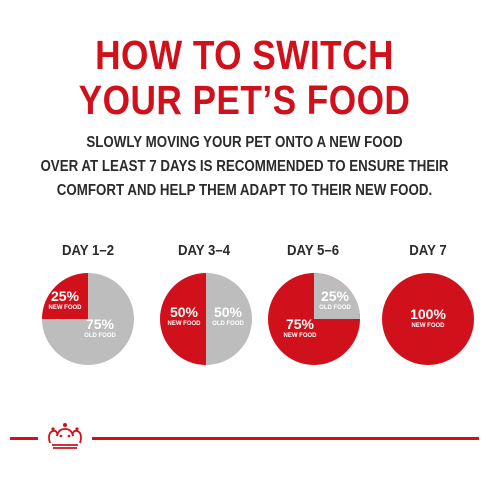  What do you see at coordinates (244, 55) in the screenshot?
I see `page-title-line-1: HOW TO SWITCH` at bounding box center [244, 55].